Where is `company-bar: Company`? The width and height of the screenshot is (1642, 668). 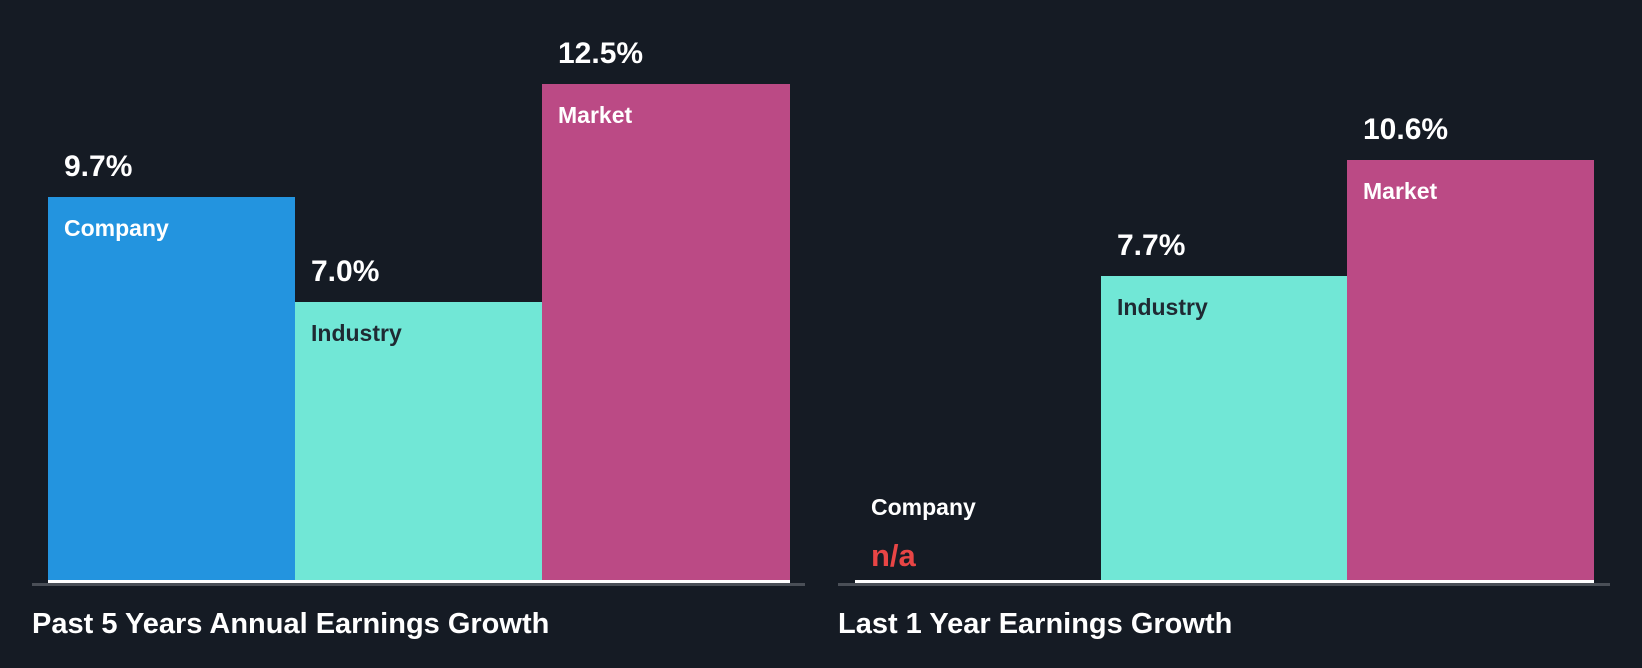
company-bar: Company is located at coordinates (171, 390).